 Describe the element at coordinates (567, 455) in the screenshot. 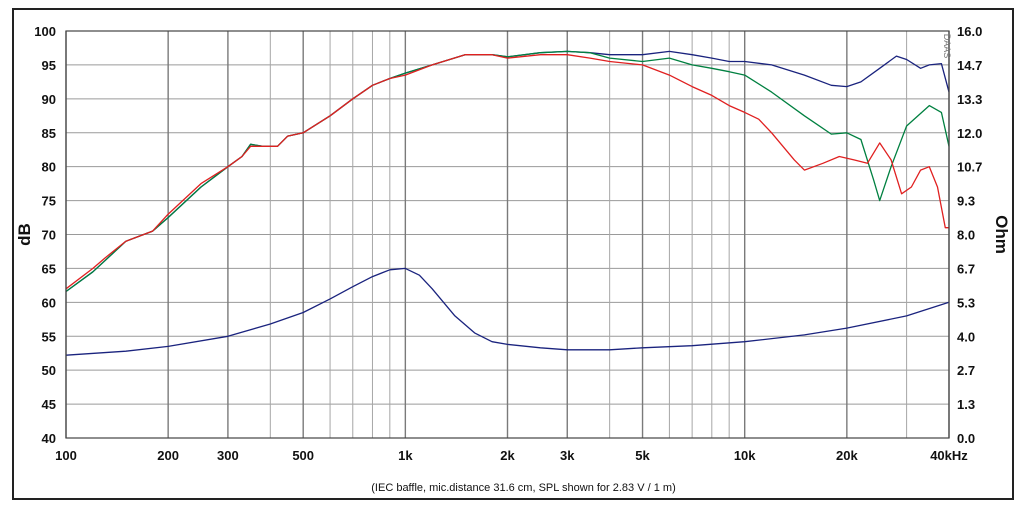

I see `x-tick-label: 3k` at that location.